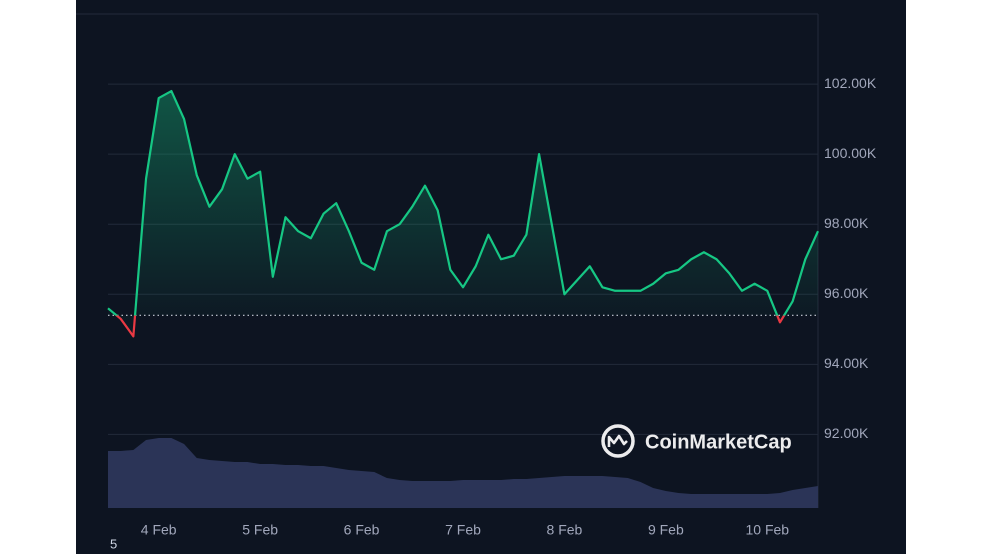  I want to click on logo-ring, so click(618, 441).